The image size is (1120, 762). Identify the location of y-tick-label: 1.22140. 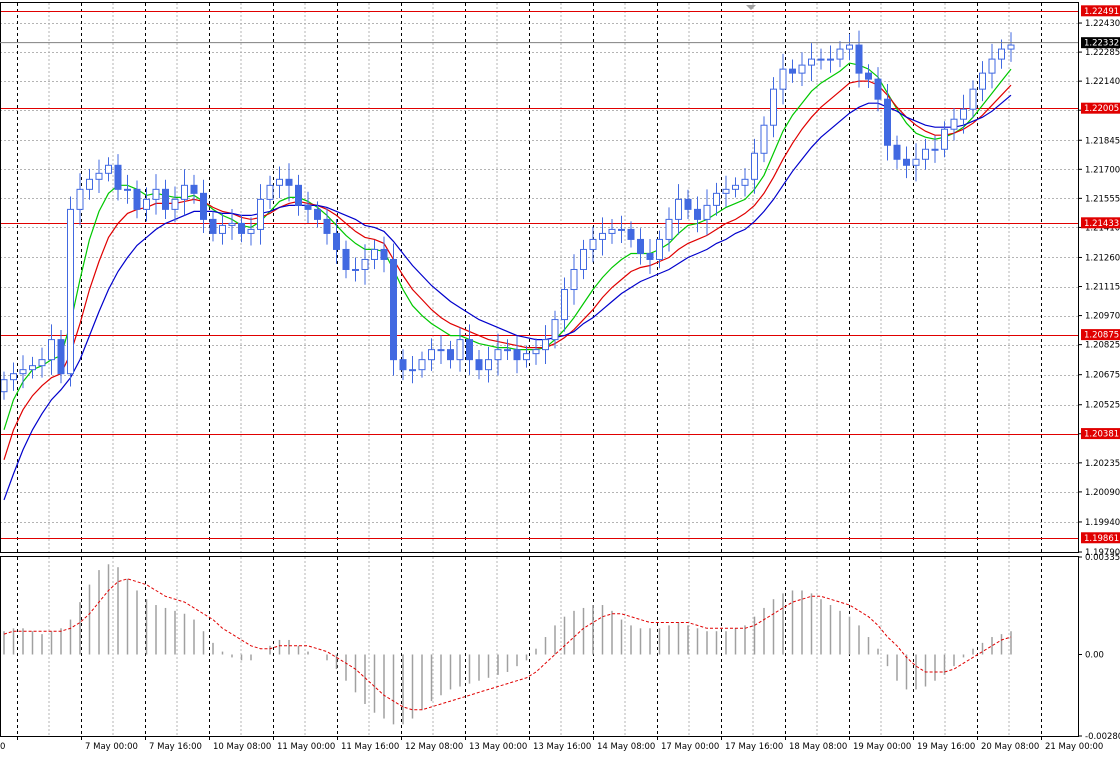
(1102, 82).